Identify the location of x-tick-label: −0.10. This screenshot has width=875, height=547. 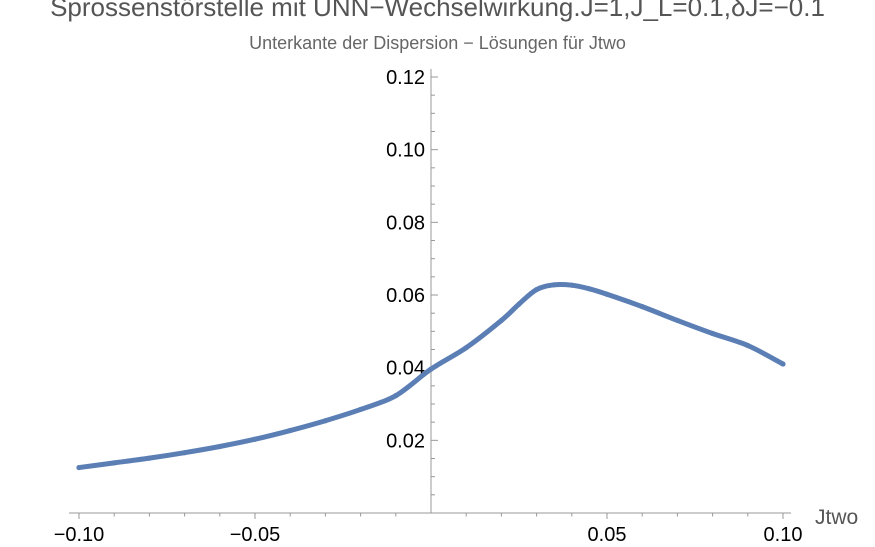
(79, 535).